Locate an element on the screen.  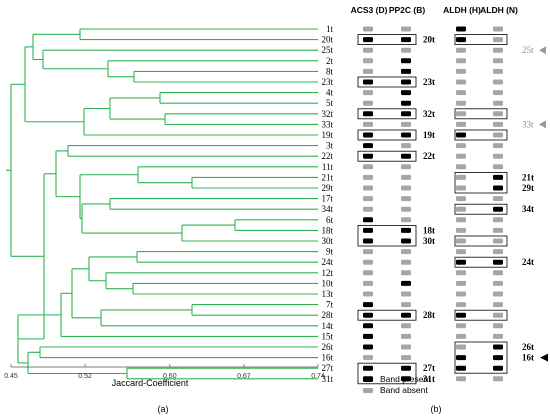
highlight-label: 24t is located at coordinates (528, 262).